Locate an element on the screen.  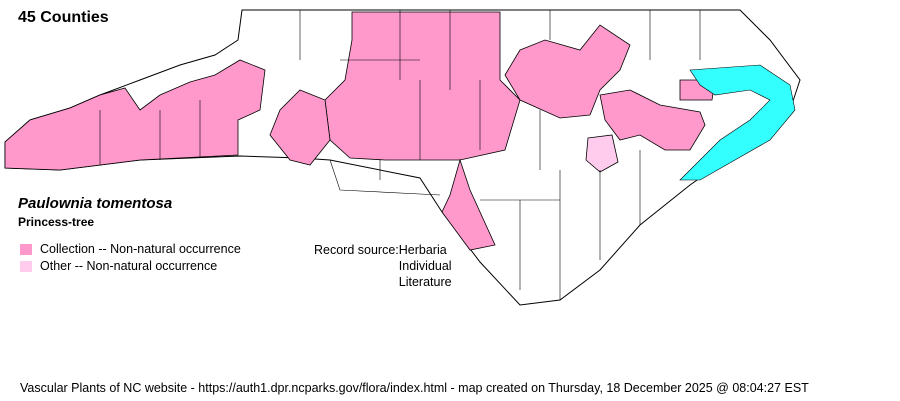
legend-swatch-other is located at coordinates (26, 266).